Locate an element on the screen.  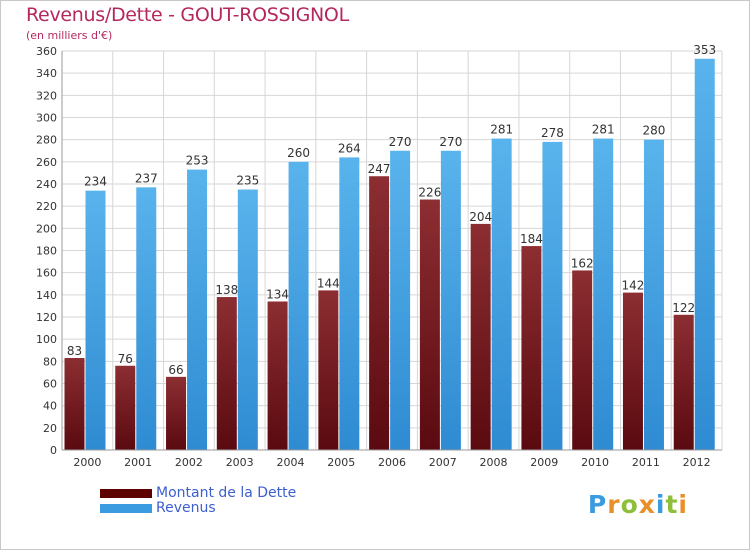
data-label-revenue: 235 is located at coordinates (247, 181).